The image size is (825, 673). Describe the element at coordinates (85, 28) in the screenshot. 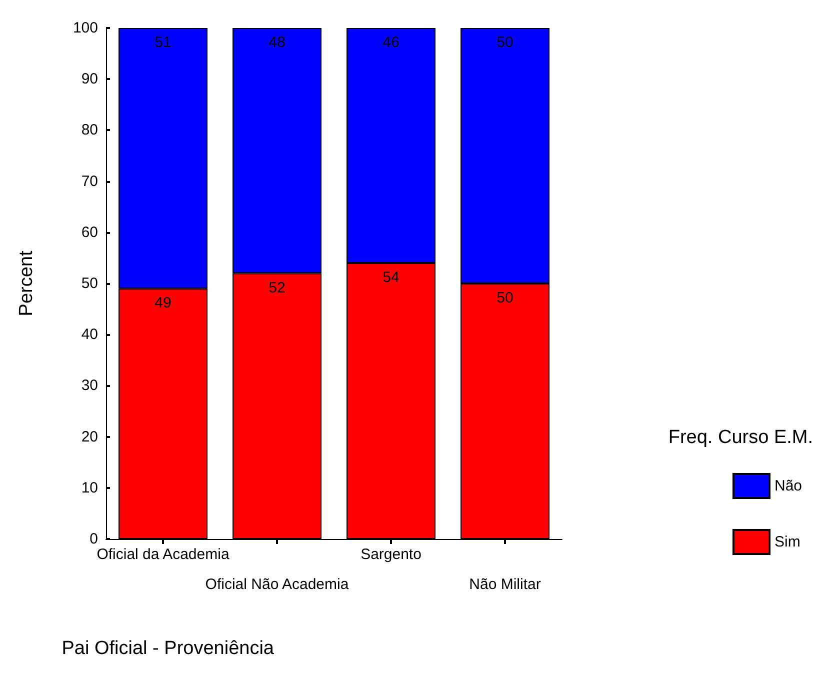

I see `y-tick-label: 100` at that location.